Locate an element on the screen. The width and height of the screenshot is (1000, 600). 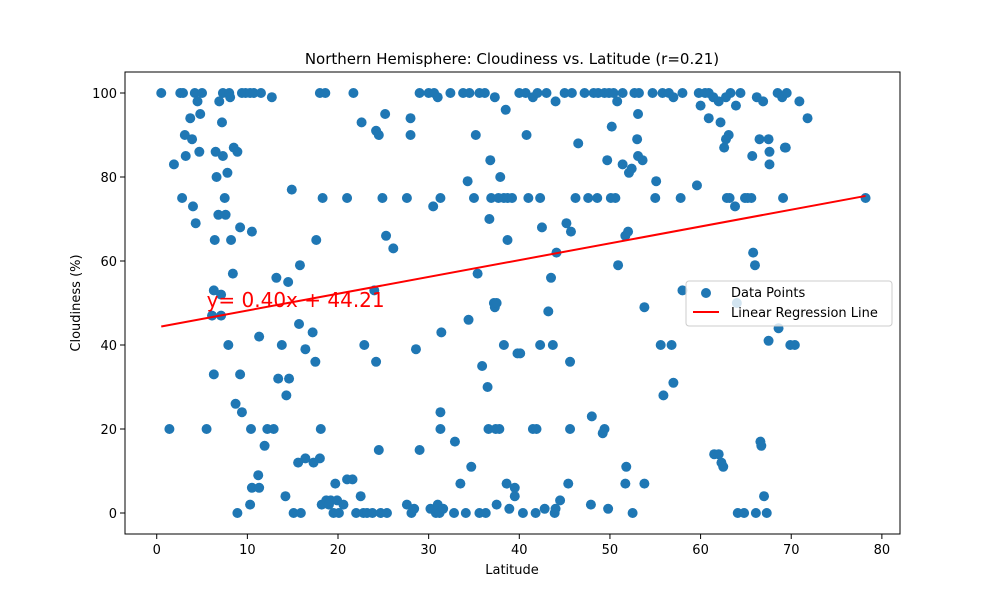
x-tick-label: 40 is located at coordinates (519, 550).